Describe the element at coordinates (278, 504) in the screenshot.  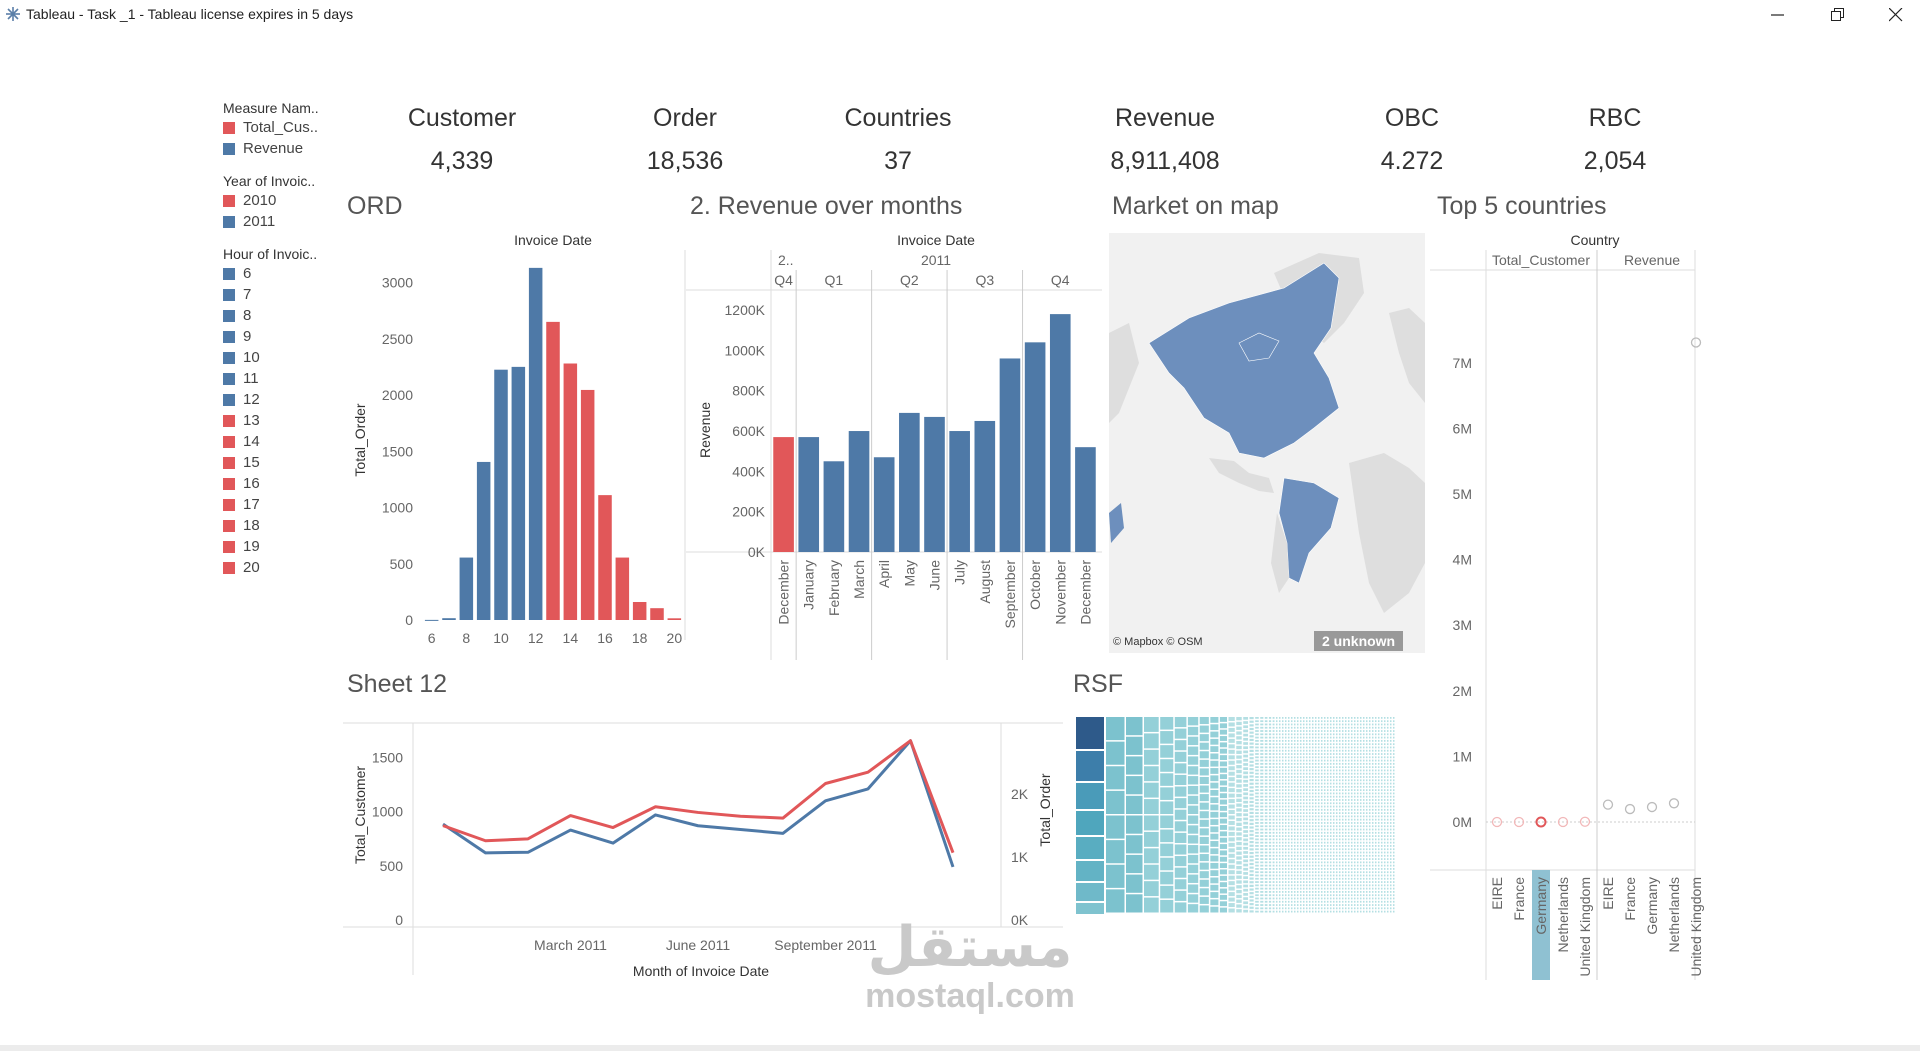
I see `legend-item: 17` at that location.